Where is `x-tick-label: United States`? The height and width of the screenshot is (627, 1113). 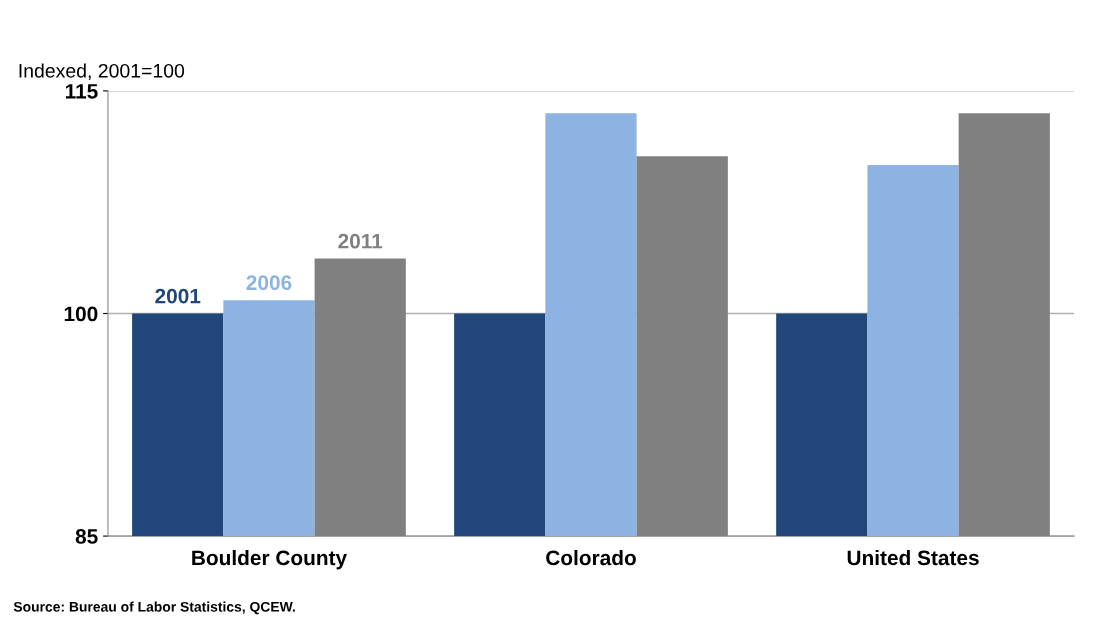
x-tick-label: United States is located at coordinates (913, 557).